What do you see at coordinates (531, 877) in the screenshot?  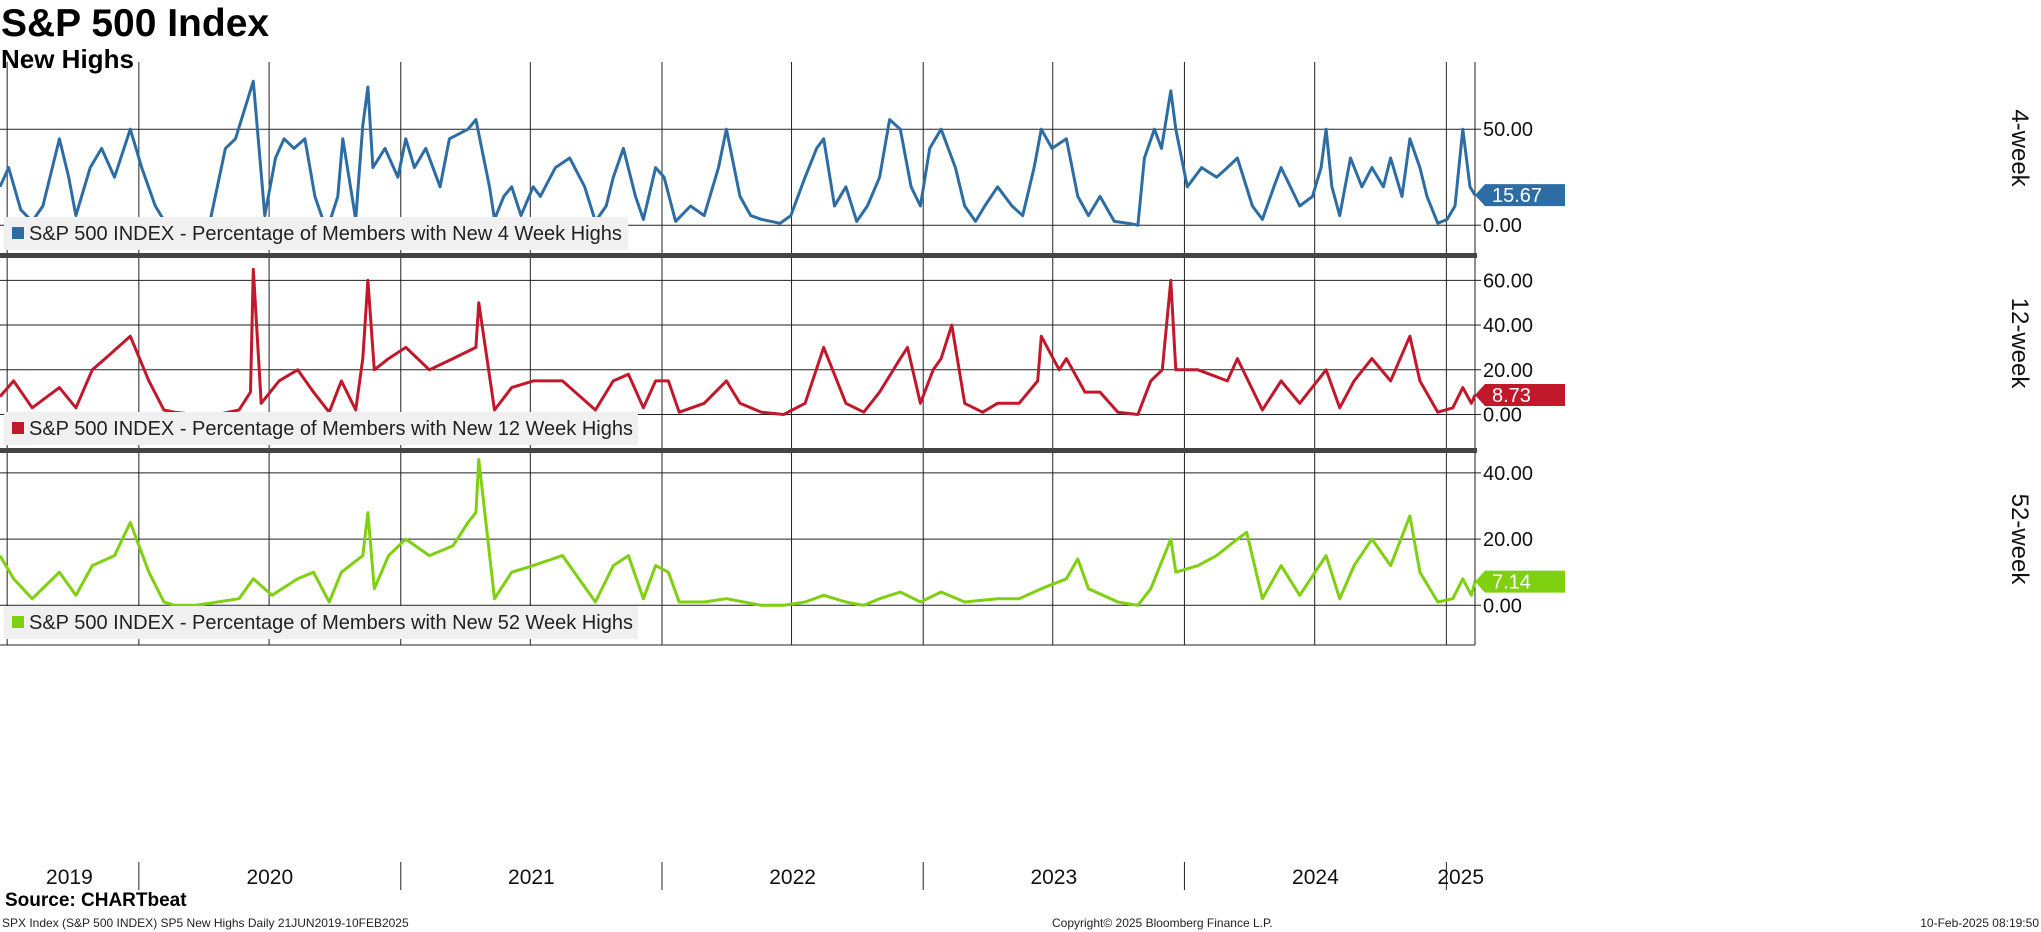 I see `x-year-label: 2021` at bounding box center [531, 877].